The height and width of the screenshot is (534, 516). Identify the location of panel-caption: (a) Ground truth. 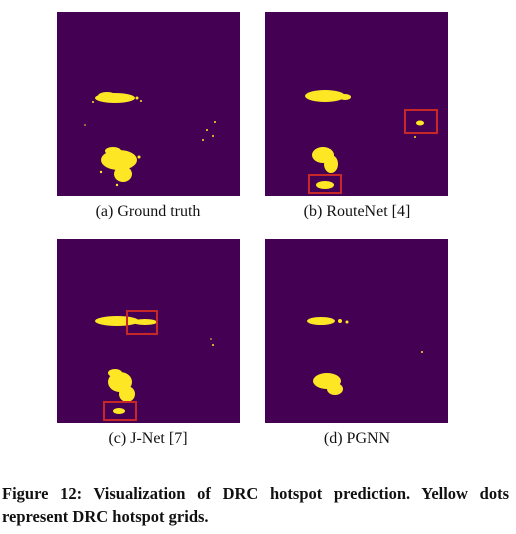
(148, 211).